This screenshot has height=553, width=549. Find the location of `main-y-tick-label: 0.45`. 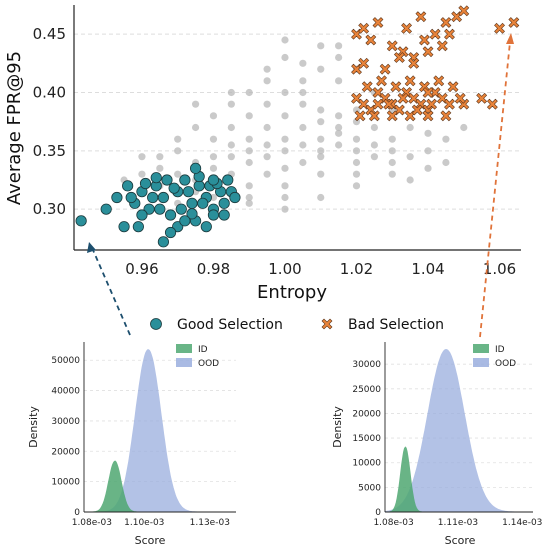

main-y-tick-label: 0.45 is located at coordinates (49, 34).